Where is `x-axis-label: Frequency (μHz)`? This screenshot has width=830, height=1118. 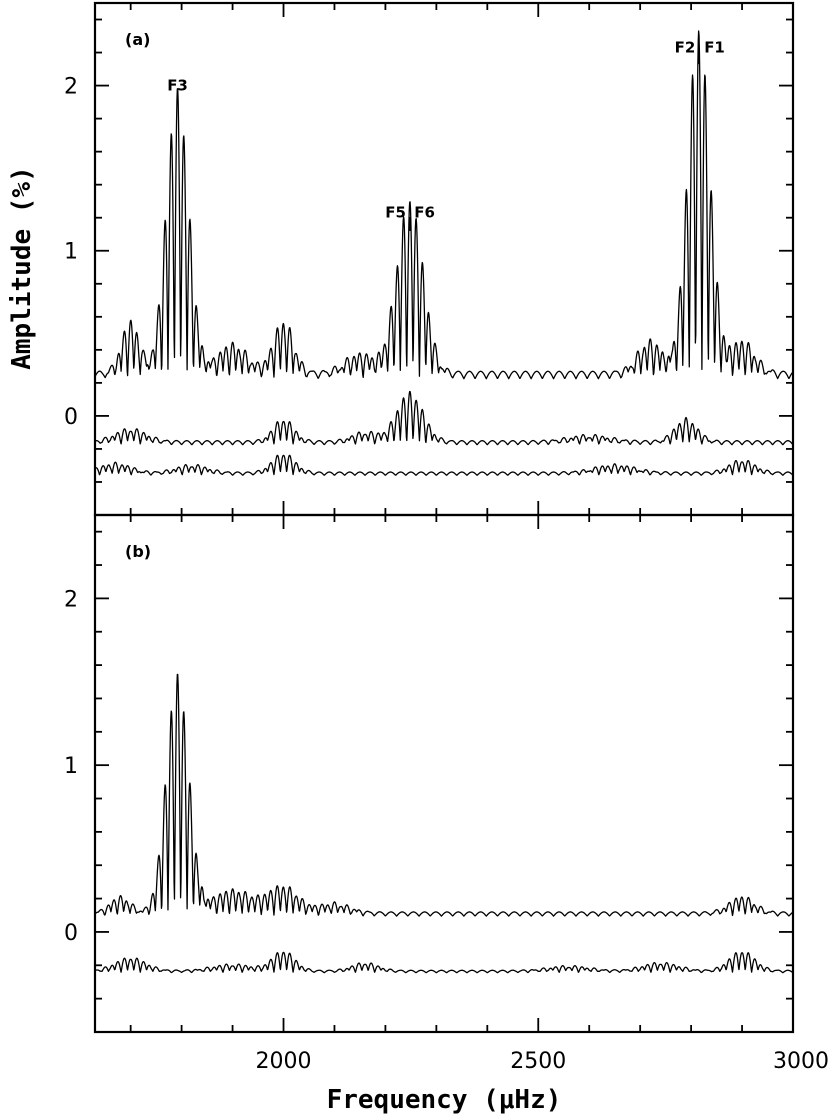 x-axis-label: Frequency (μHz) is located at coordinates (444, 1100).